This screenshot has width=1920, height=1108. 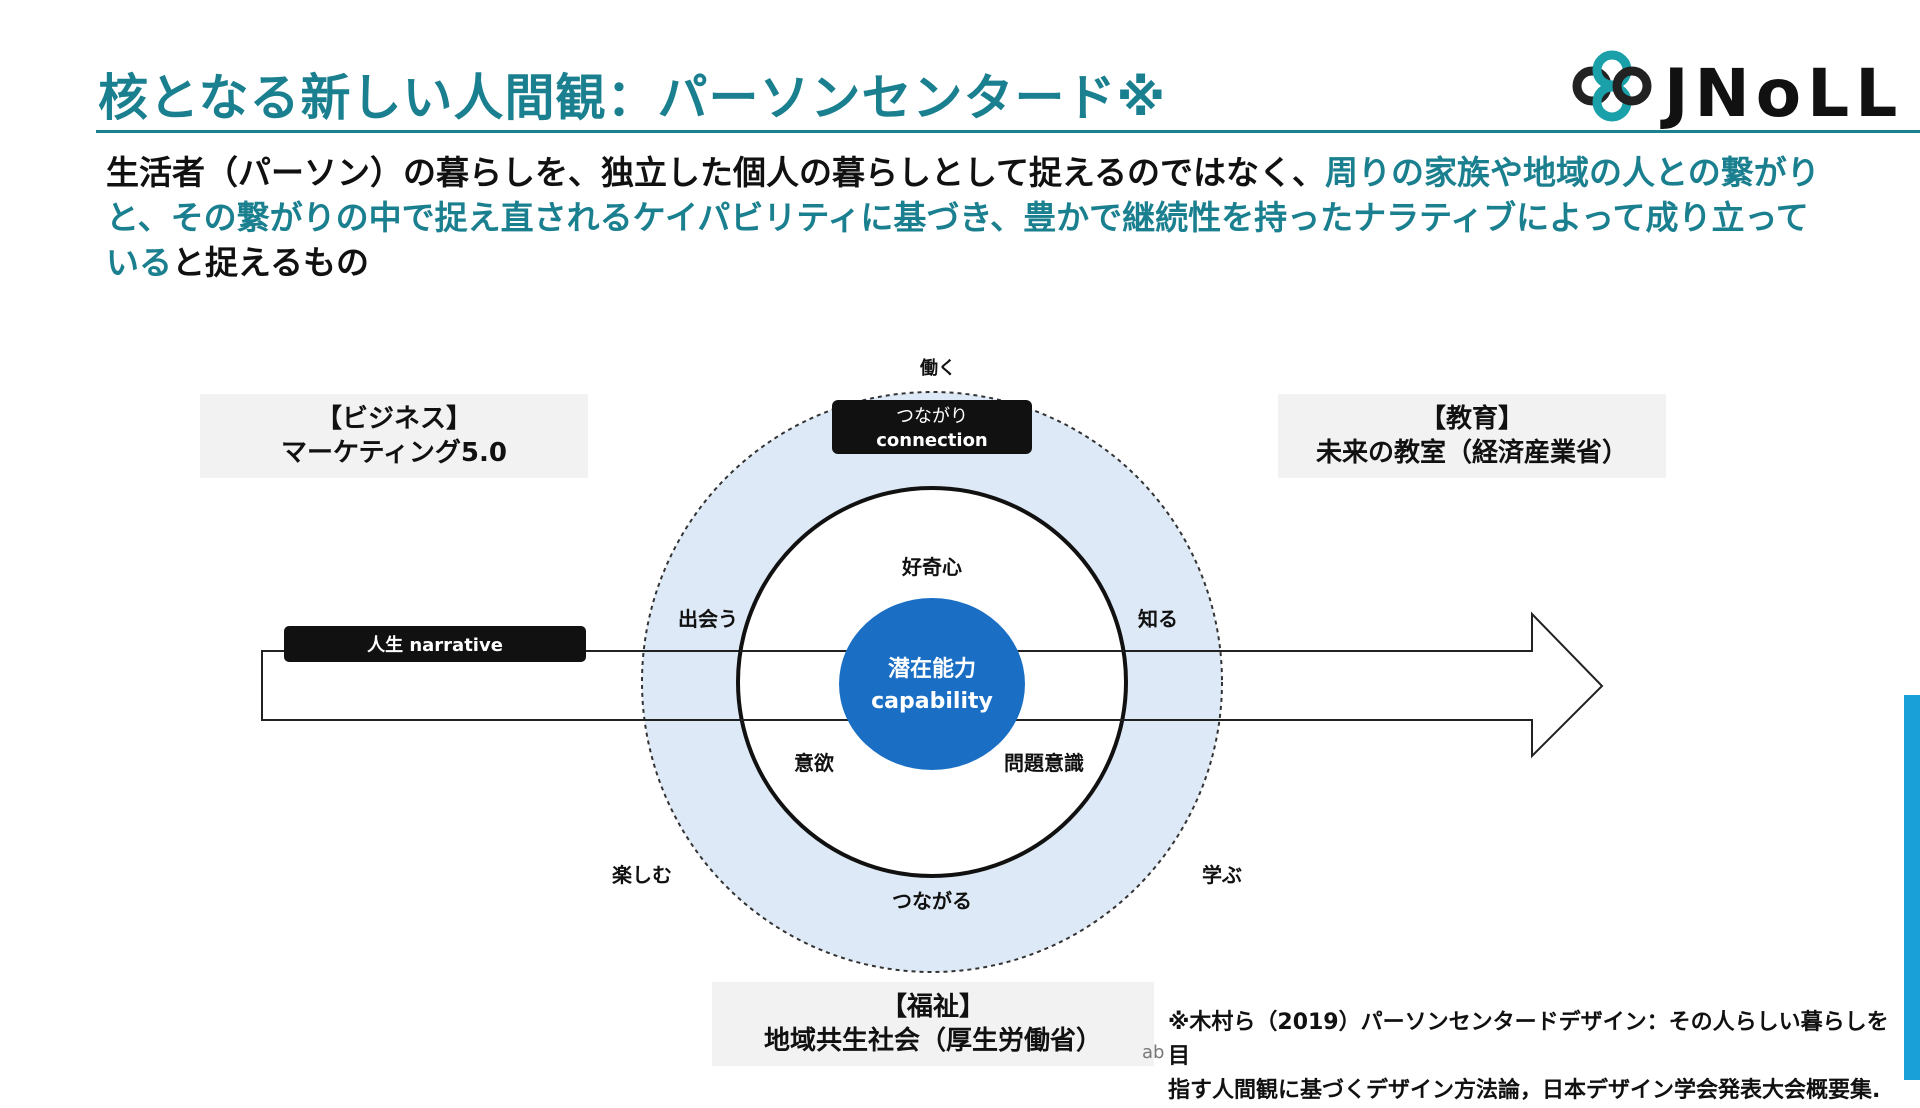 What do you see at coordinates (932, 416) in the screenshot?
I see `connection-badge-ja: つながり` at bounding box center [932, 416].